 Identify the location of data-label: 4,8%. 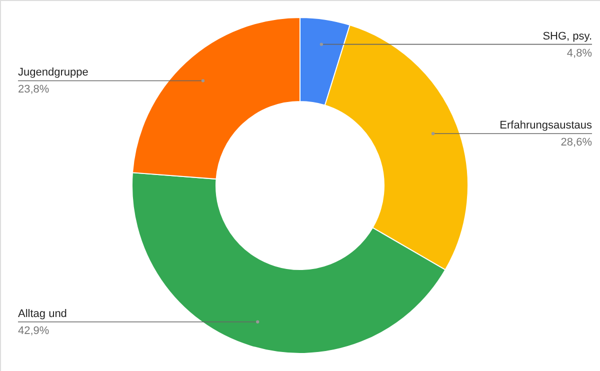
(579, 53).